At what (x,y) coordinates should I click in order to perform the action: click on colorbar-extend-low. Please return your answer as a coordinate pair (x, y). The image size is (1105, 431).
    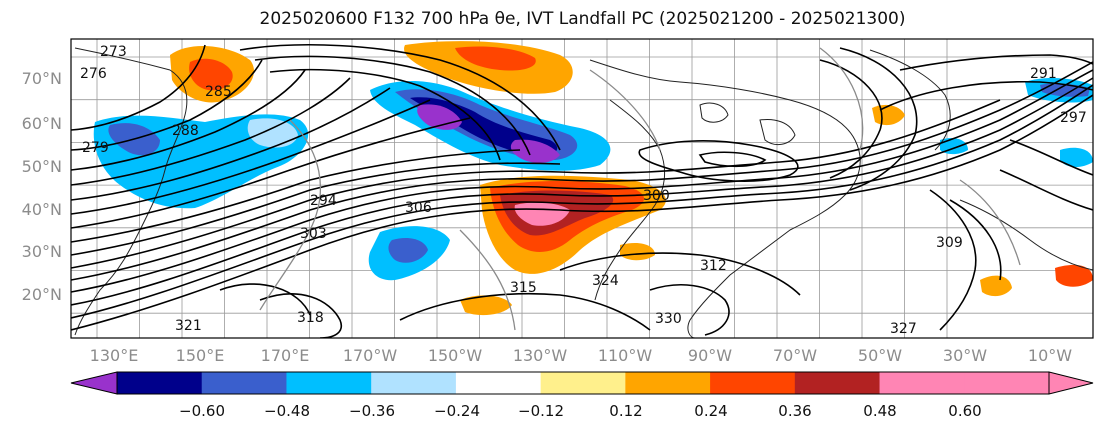
    Looking at the image, I should click on (94, 383).